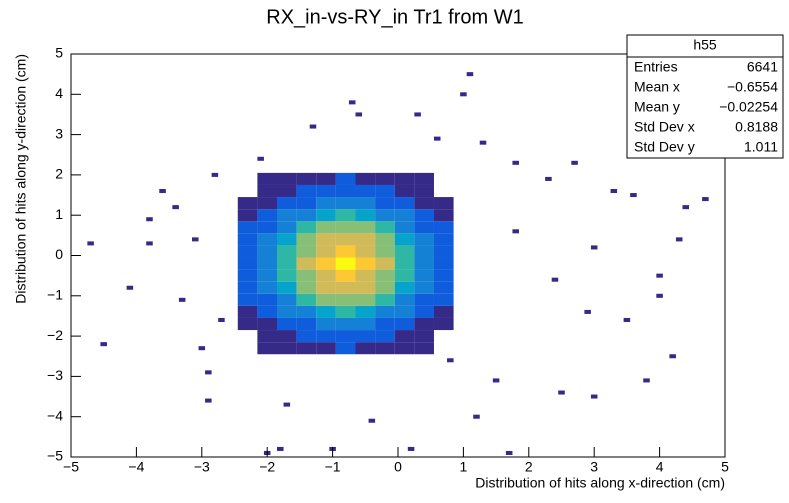 This screenshot has height=503, width=789. Describe the element at coordinates (664, 147) in the screenshot. I see `stats-label: Std Dev y` at that location.